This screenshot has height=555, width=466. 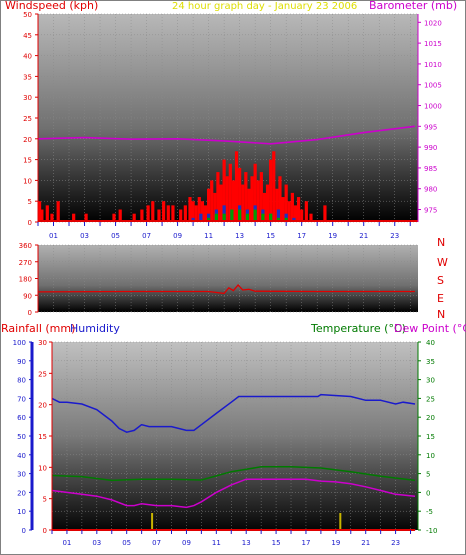 What do you see at coordinates (21, 418) in the screenshot?
I see `humidity-tick-label: 60` at bounding box center [21, 418].